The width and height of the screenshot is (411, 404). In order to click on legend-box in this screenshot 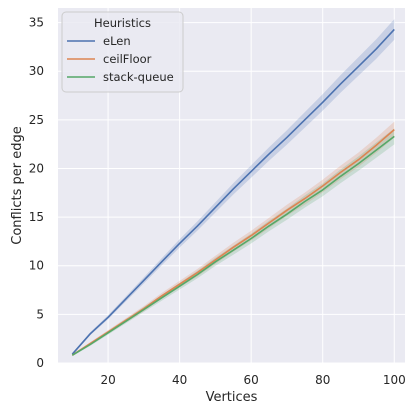, I will do `click(122, 52)`.